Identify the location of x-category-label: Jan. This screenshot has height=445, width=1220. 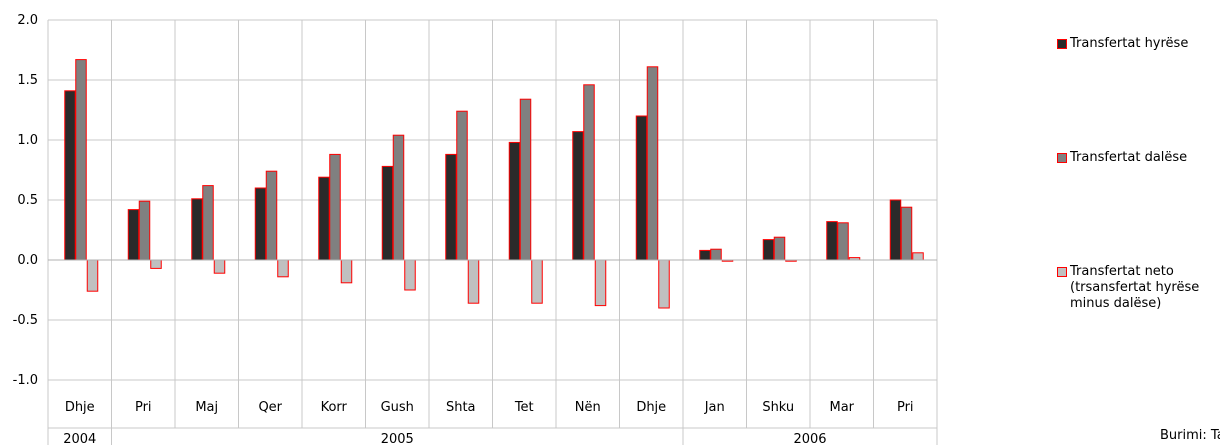
(714, 407).